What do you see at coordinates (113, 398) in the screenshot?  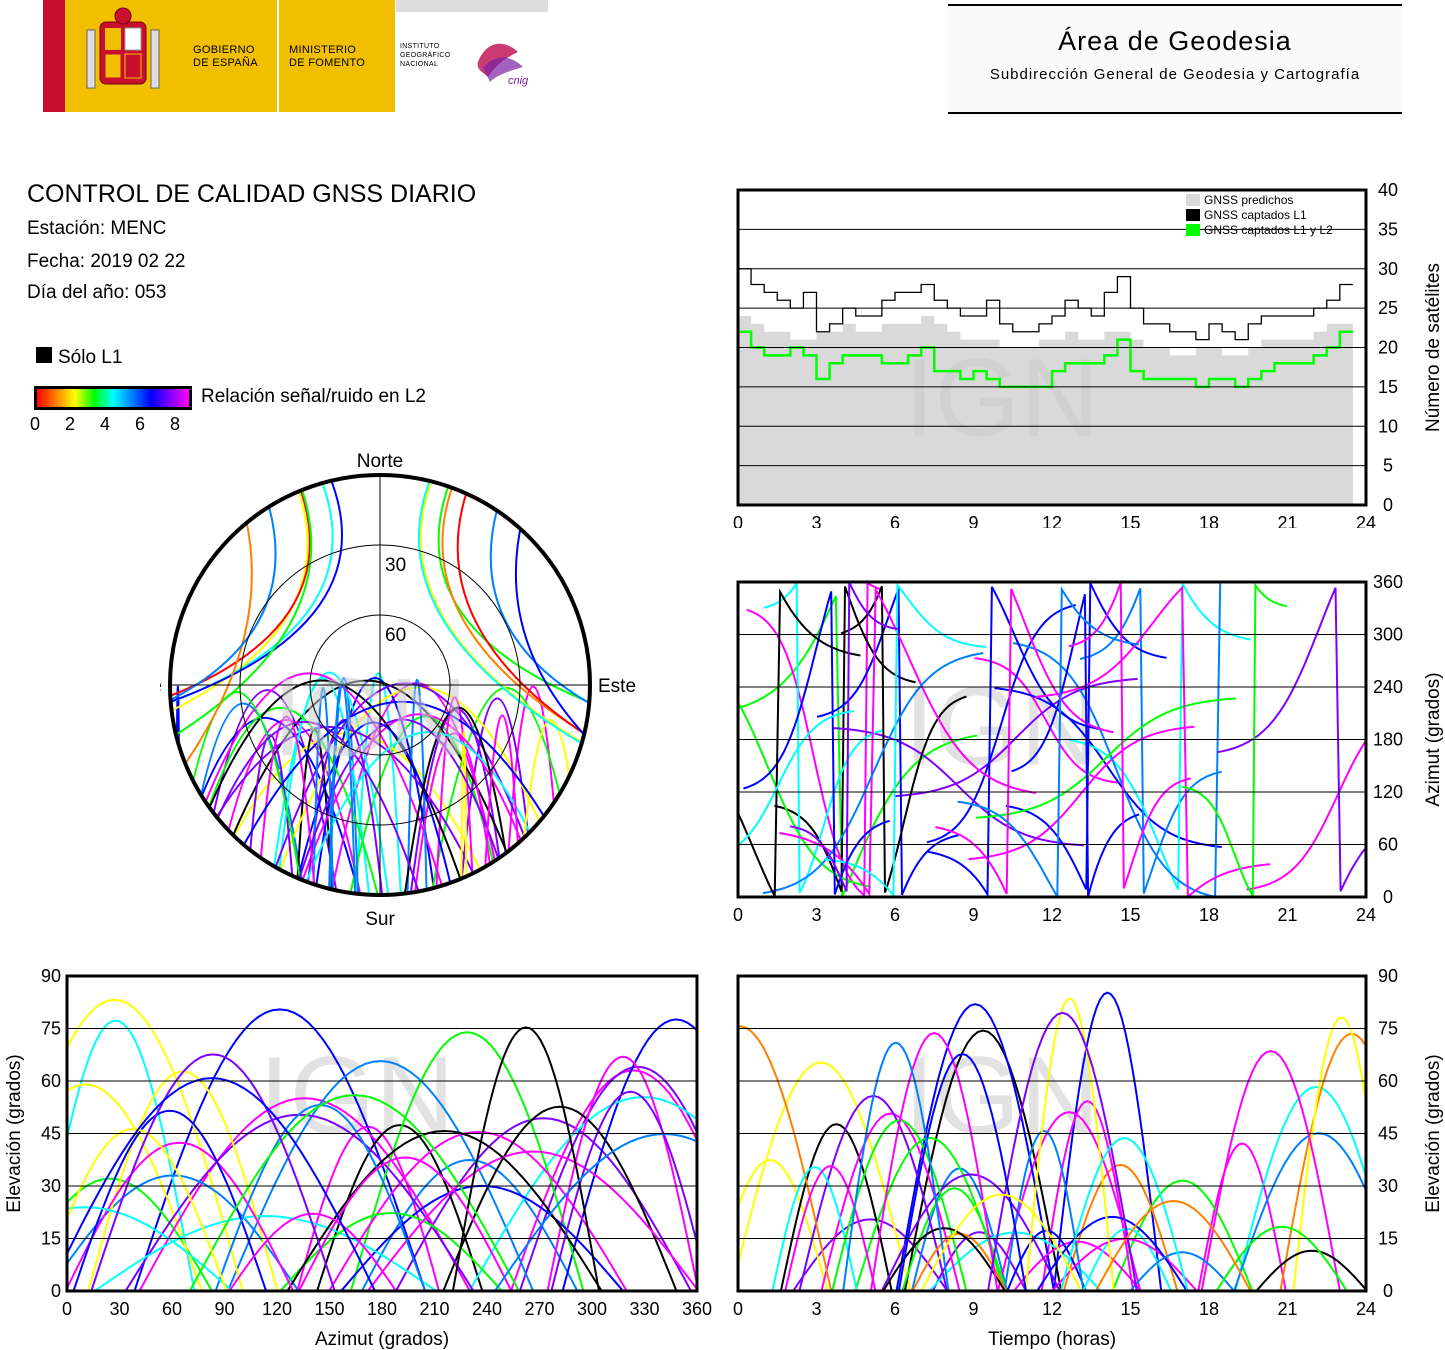 I see `snr-colorbar` at bounding box center [113, 398].